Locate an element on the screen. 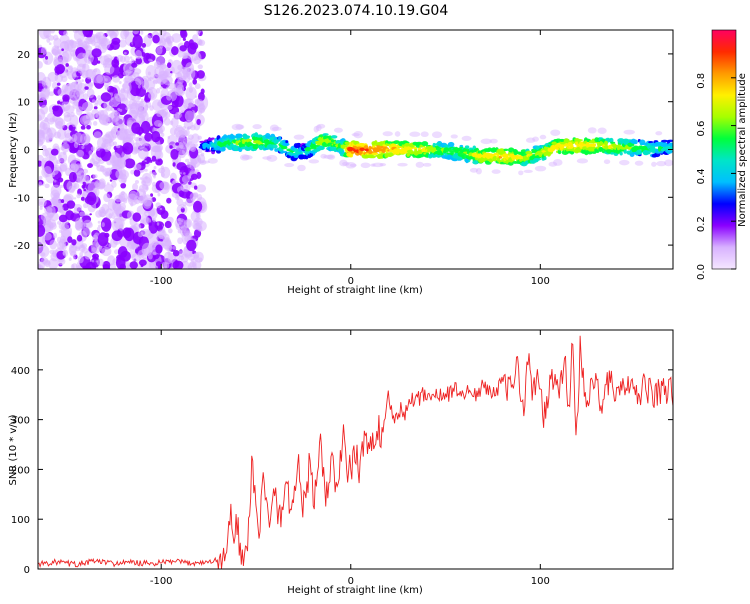 The width and height of the screenshot is (750, 604). colorbar-tick-label: 0.6 is located at coordinates (701, 129).